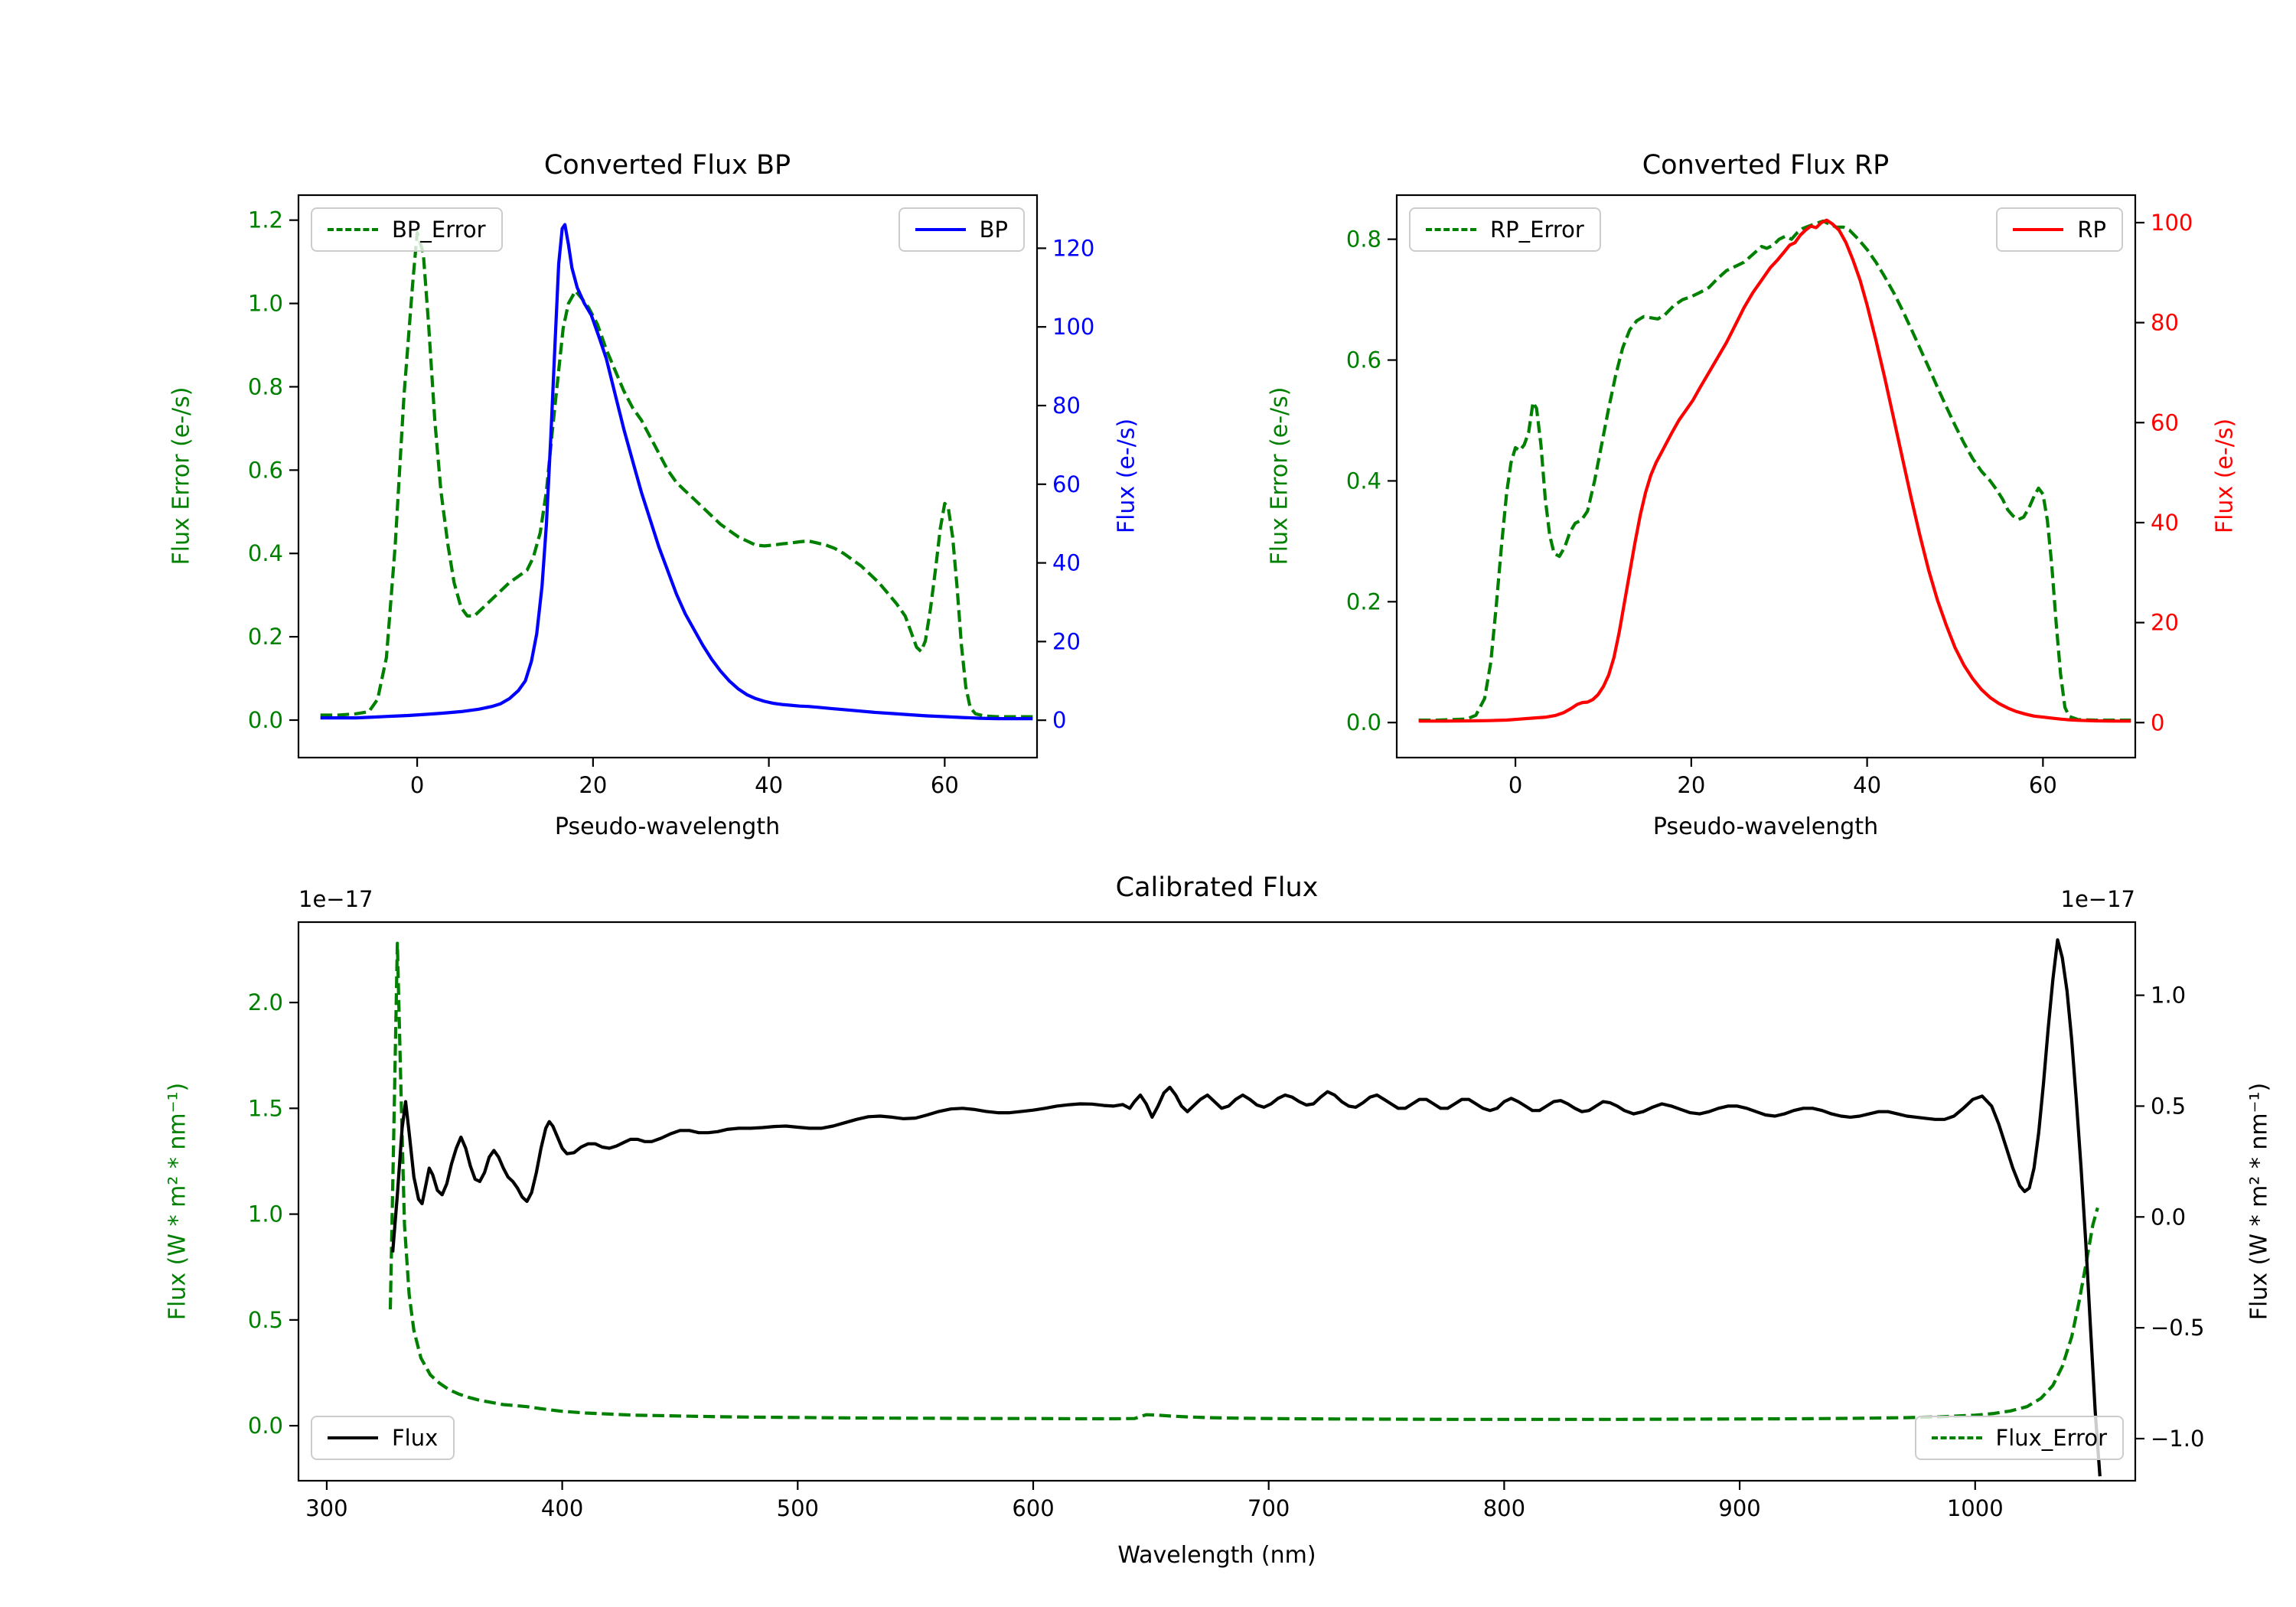 Image resolution: width=2296 pixels, height=1607 pixels. I want to click on bp-legend-line, so click(940, 229).